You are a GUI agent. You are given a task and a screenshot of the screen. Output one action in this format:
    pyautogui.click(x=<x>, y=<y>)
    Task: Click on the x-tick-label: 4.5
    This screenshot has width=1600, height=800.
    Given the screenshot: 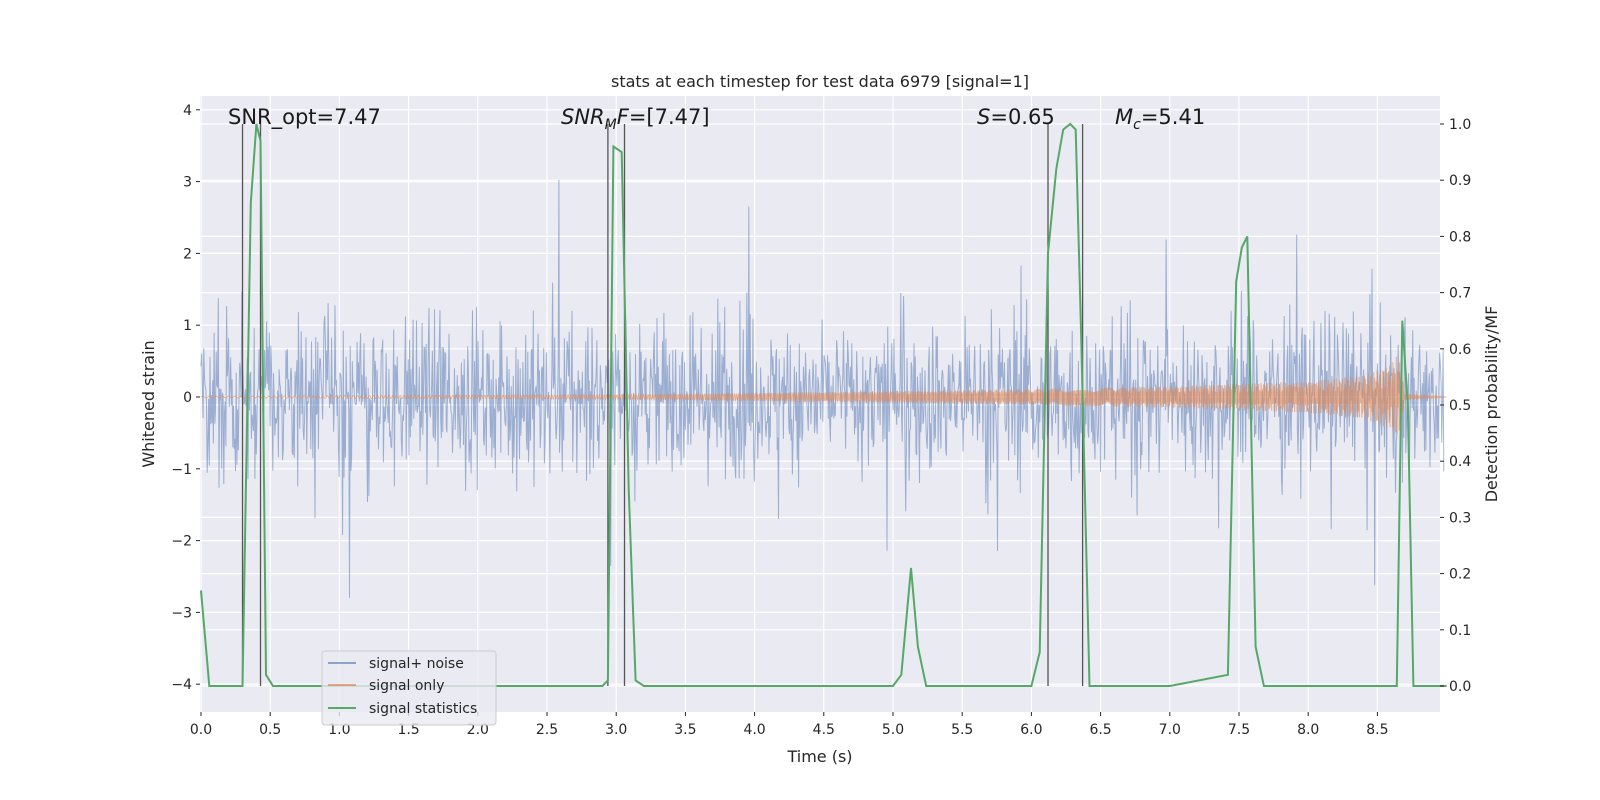 What is the action you would take?
    pyautogui.click(x=824, y=730)
    